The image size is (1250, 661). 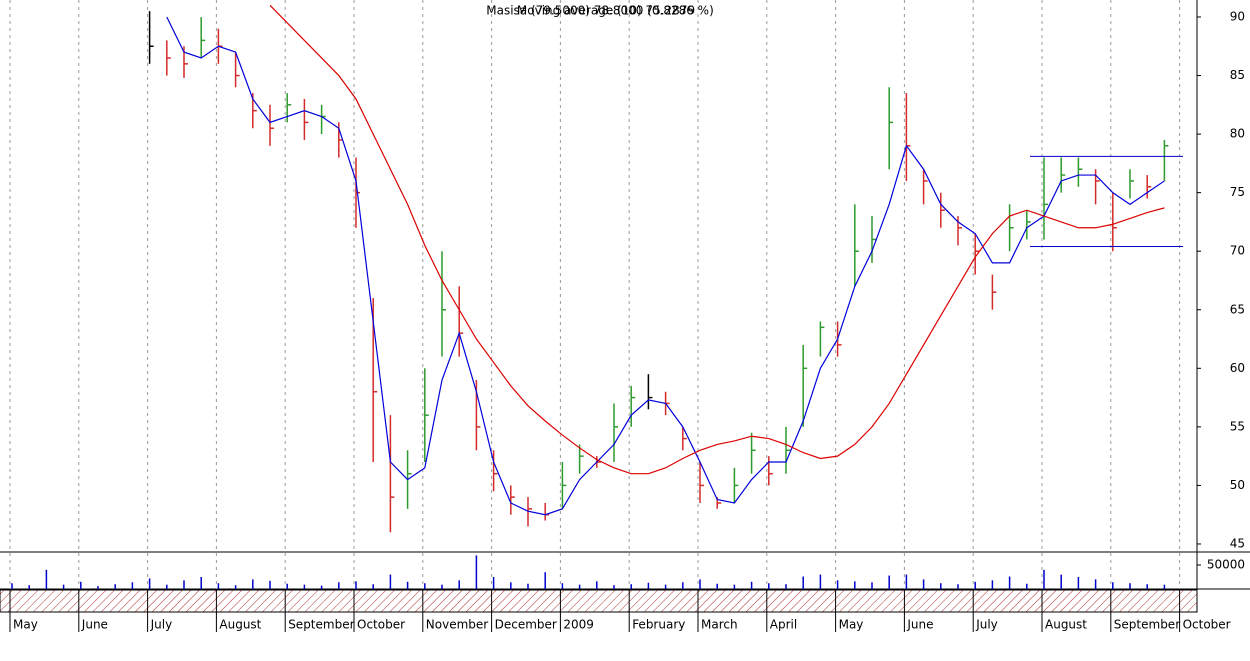 What do you see at coordinates (783, 625) in the screenshot?
I see `x-tick-label: April` at bounding box center [783, 625].